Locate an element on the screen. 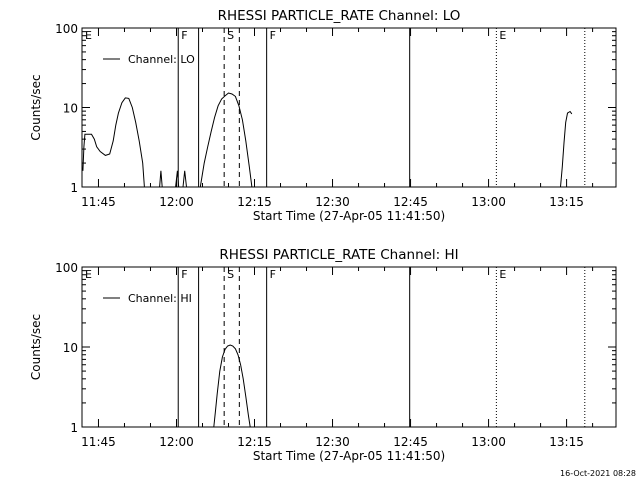  generation-timestamp: 16-Oct-2021 08:28 is located at coordinates (598, 473).